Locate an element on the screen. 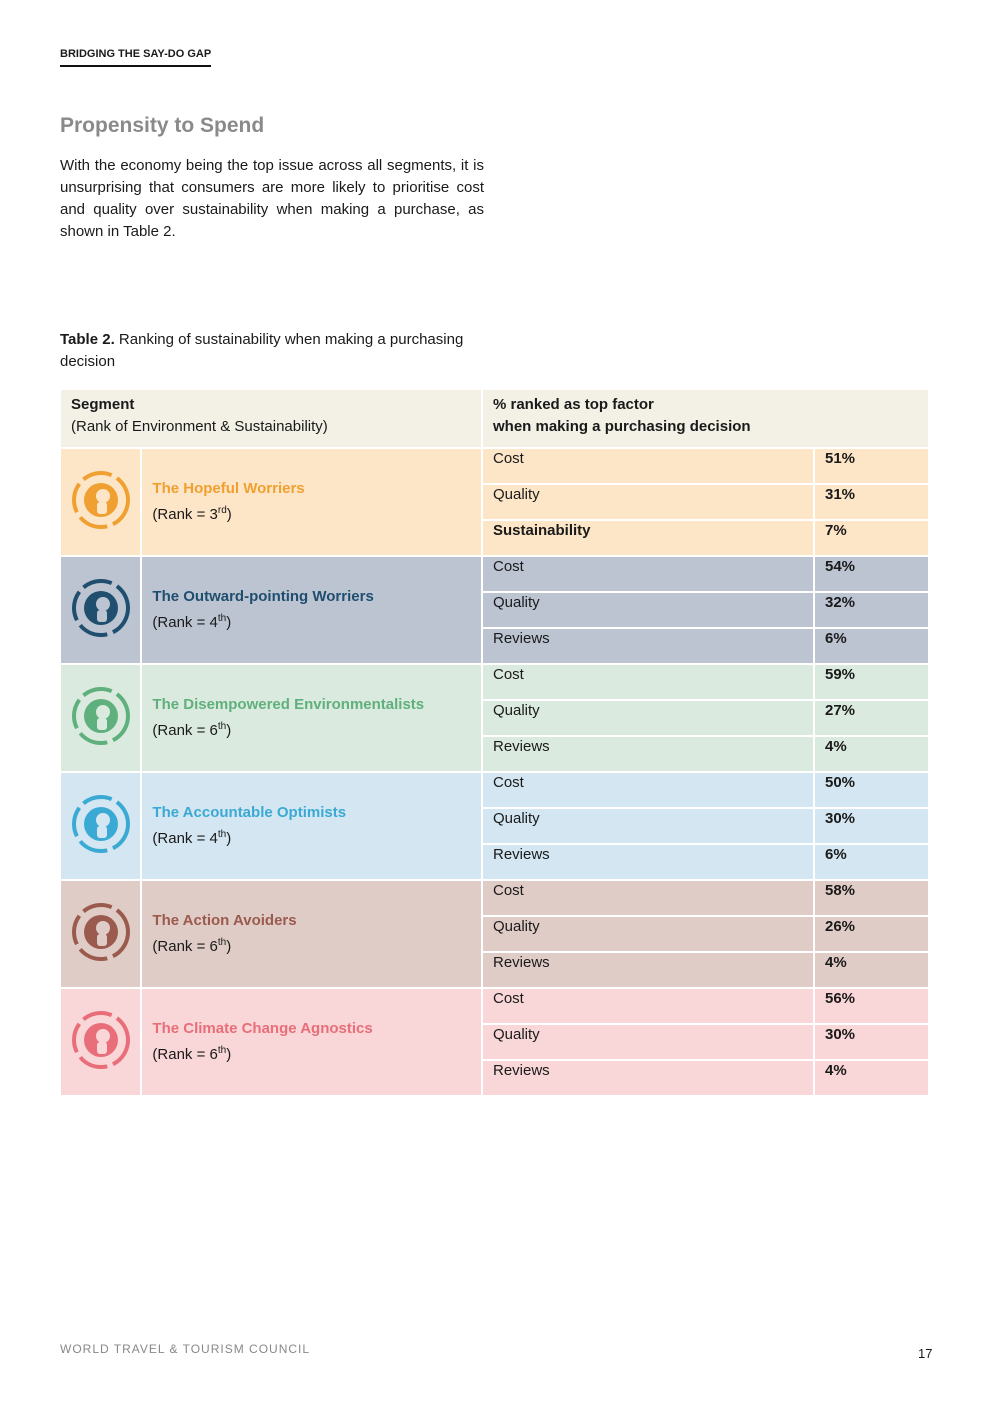  rank-suffix: rd is located at coordinates (222, 510).